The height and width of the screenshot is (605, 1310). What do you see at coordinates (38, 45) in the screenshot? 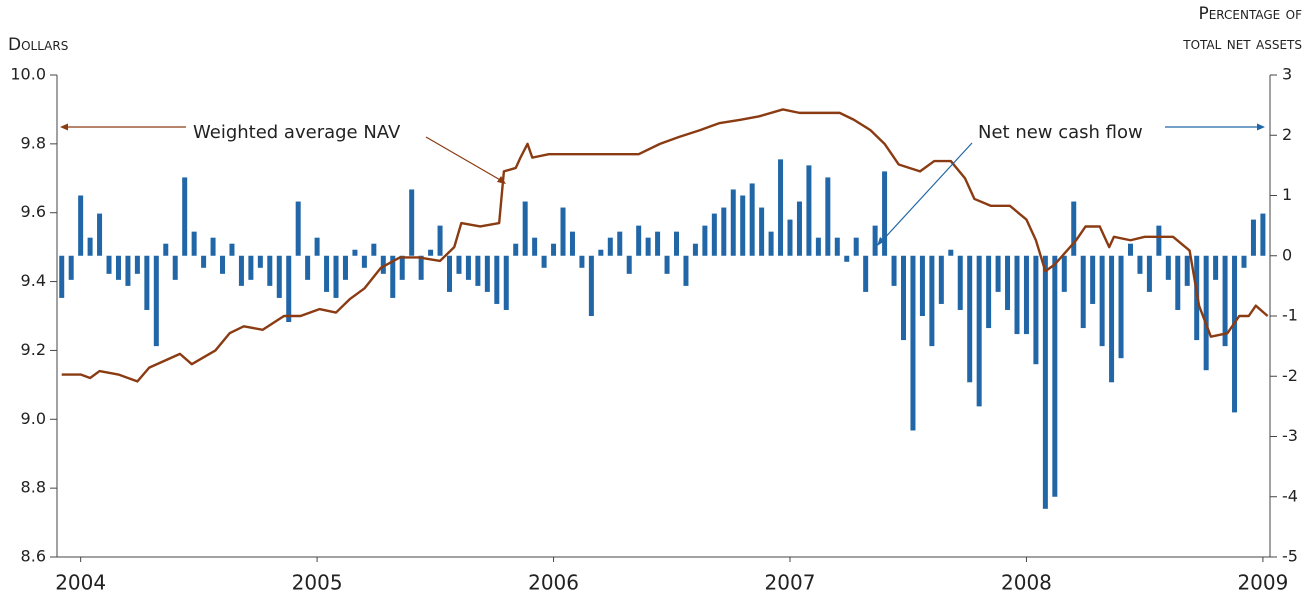
I see `y-axis-label: Dollars` at bounding box center [38, 45].